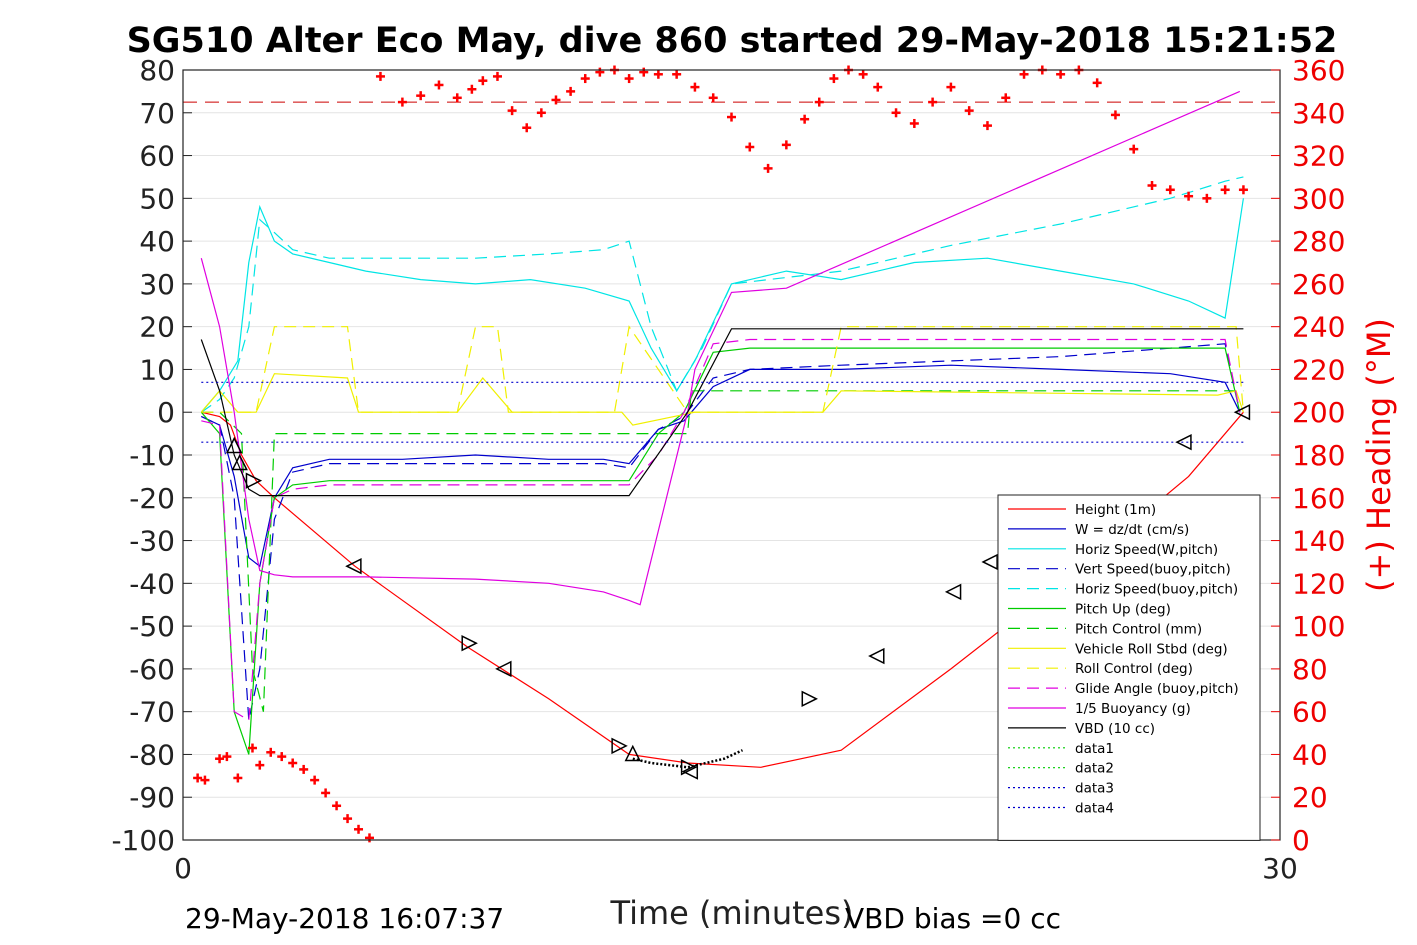 This screenshot has width=1417, height=945. What do you see at coordinates (1318, 327) in the screenshot?
I see `y2-tick-label: 240` at bounding box center [1318, 327].